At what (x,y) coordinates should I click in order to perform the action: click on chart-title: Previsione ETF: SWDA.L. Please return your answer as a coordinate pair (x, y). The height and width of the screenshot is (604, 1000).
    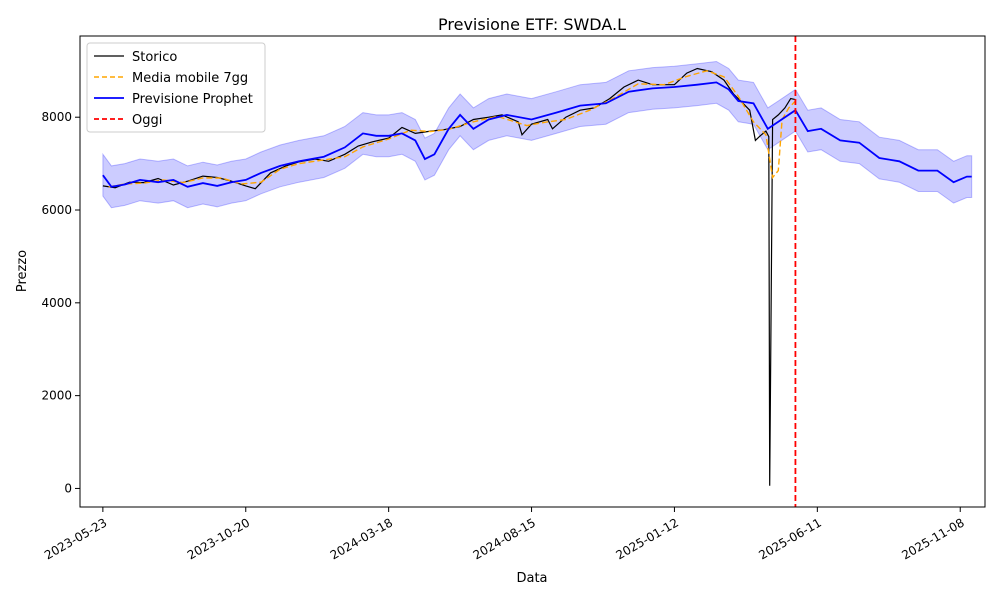
    Looking at the image, I should click on (532, 24).